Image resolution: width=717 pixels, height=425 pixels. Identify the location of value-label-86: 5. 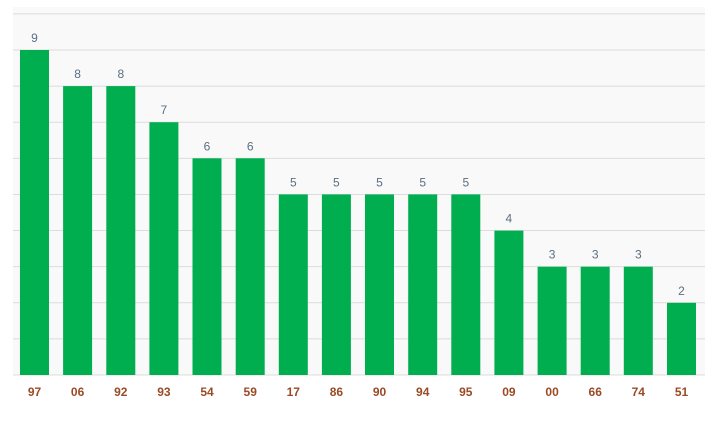
(336, 182).